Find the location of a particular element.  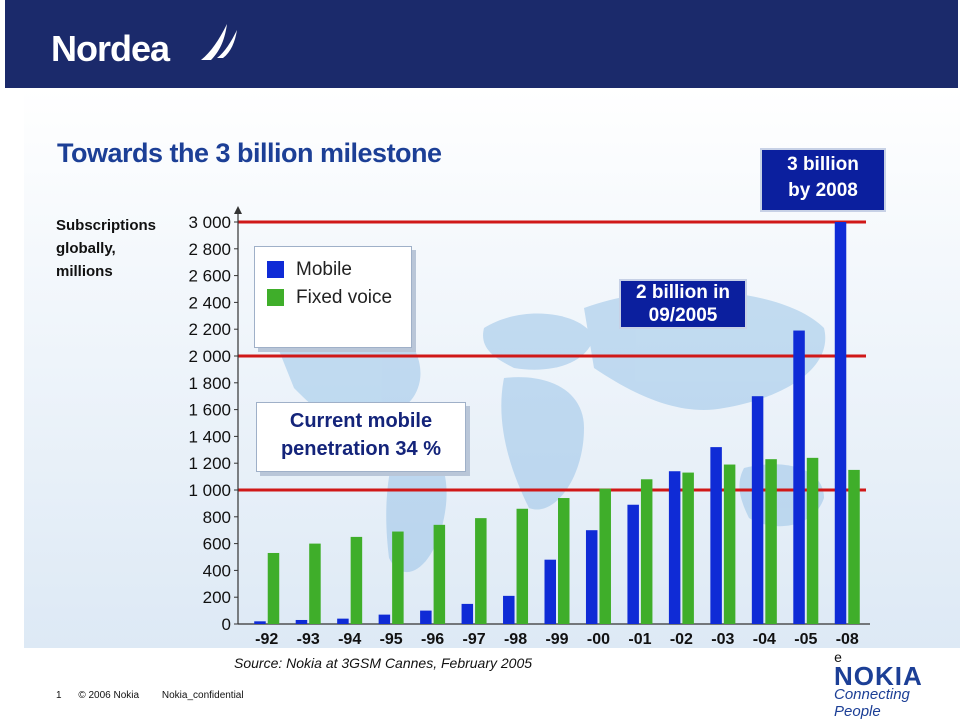

x-tick-label: -02 is located at coordinates (681, 639).